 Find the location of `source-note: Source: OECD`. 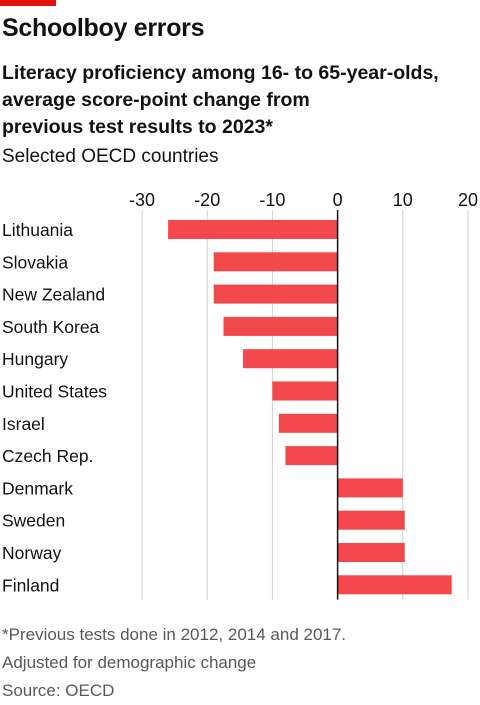

source-note: Source: OECD is located at coordinates (58, 690).